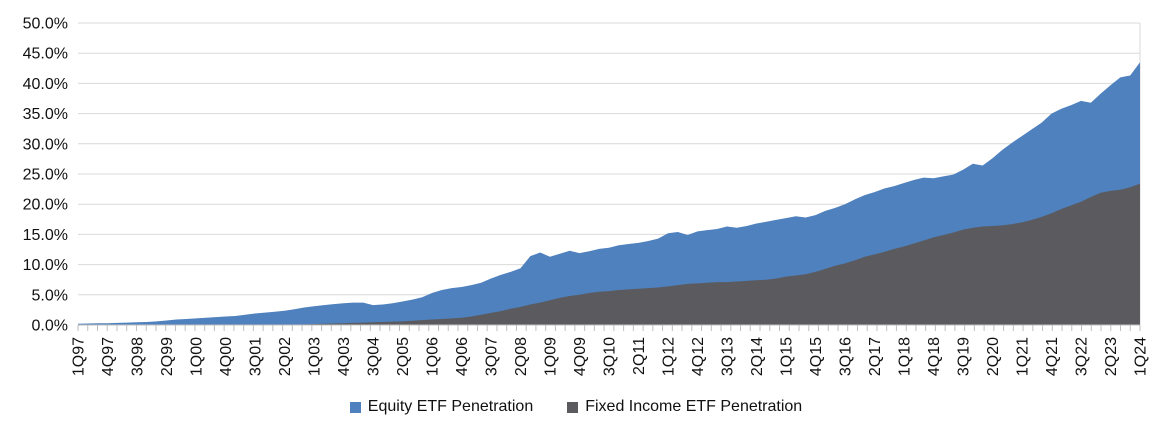 This screenshot has height=447, width=1152. I want to click on y-axis-tick-label: 35.0%, so click(45, 114).